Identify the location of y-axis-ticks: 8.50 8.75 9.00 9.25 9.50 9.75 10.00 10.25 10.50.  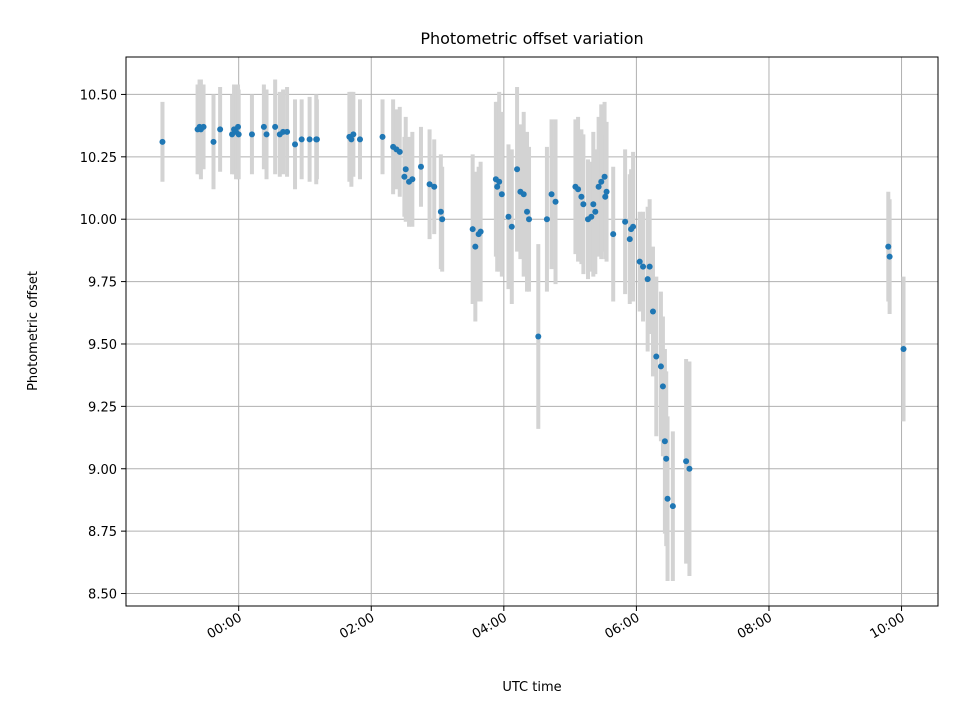
(103, 345).